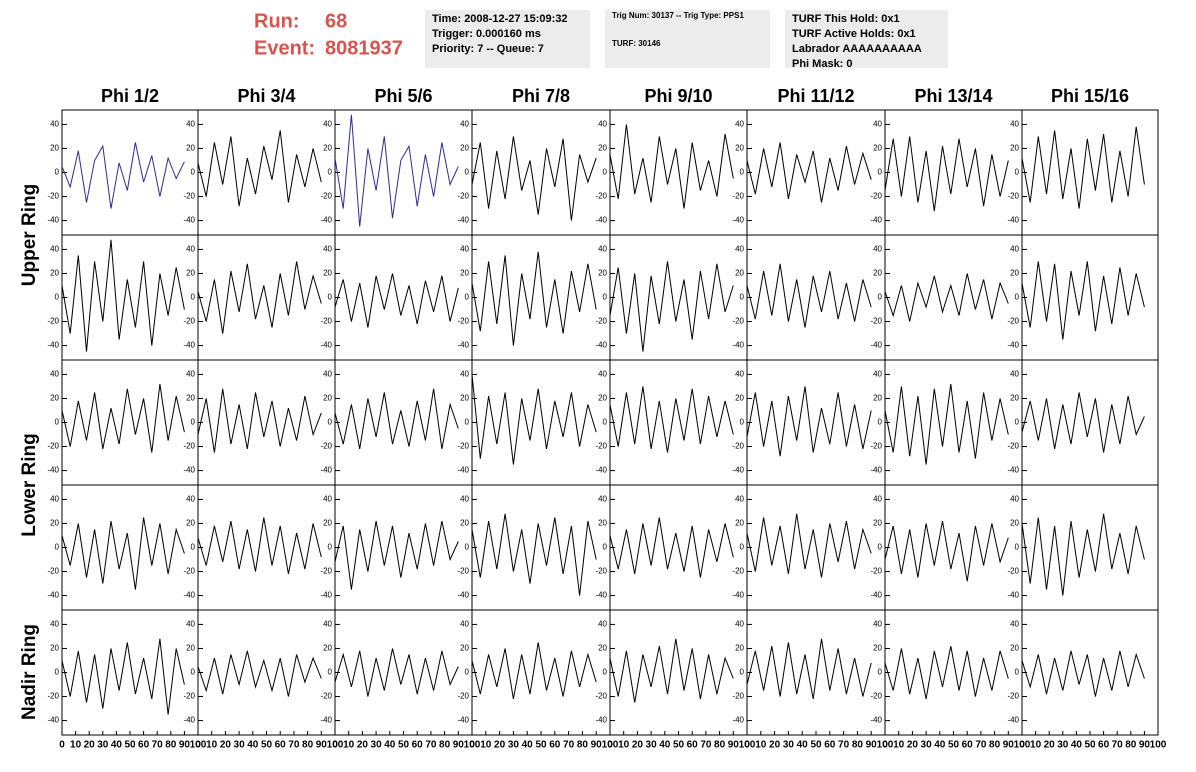 The width and height of the screenshot is (1196, 772). I want to click on x-tick-label: 10, so click(899, 745).